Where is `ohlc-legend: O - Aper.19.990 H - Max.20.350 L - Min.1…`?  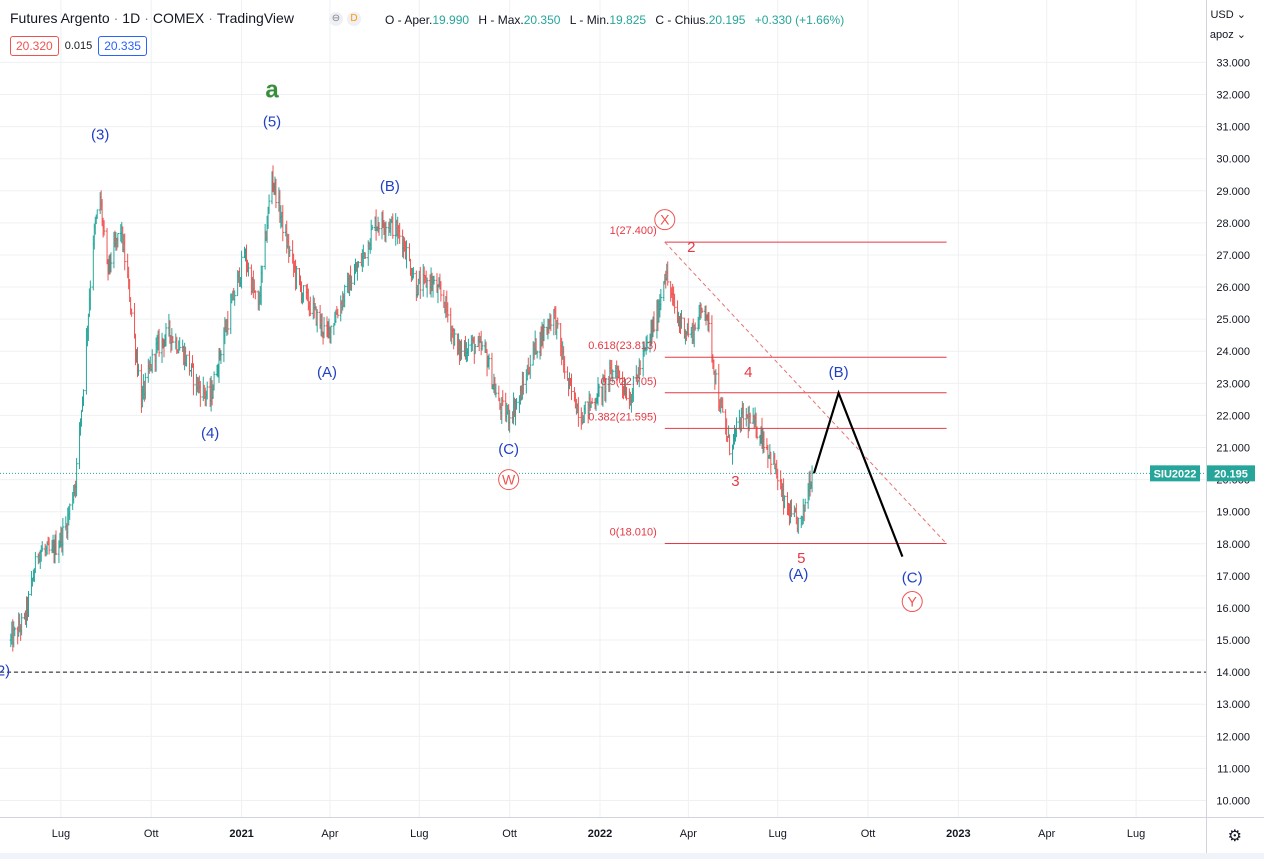
ohlc-legend: O - Aper.19.990 H - Max.20.350 L - Min.1… is located at coordinates (617, 20).